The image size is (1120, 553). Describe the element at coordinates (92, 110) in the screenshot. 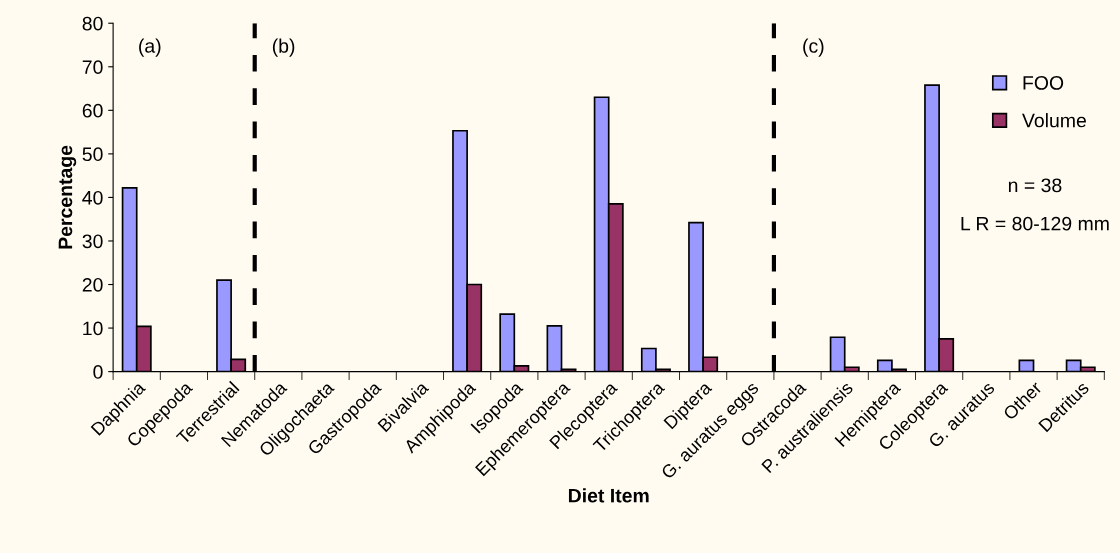

I see `y-tick-label: 60` at that location.